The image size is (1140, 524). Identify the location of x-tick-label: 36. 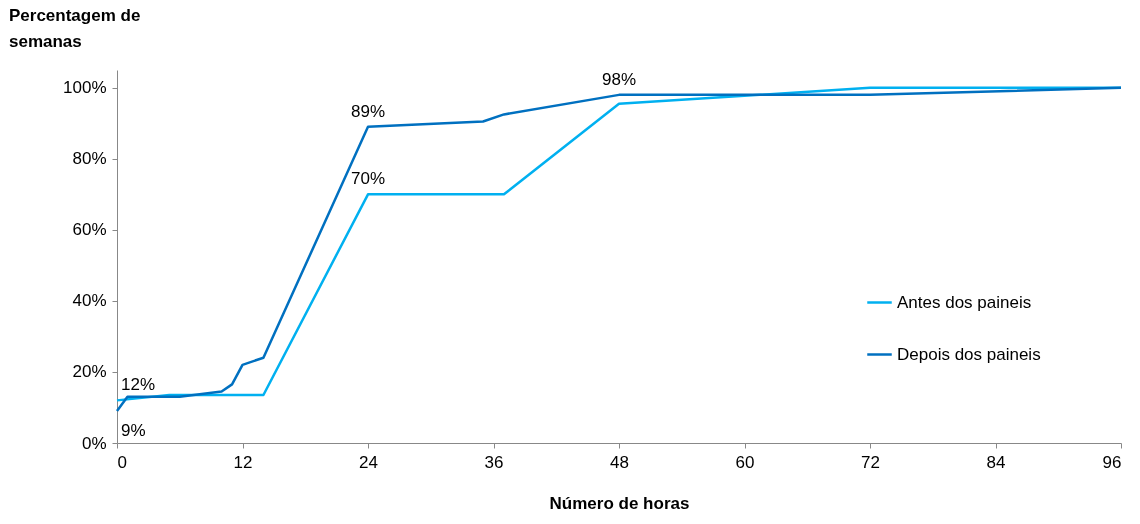
(494, 462).